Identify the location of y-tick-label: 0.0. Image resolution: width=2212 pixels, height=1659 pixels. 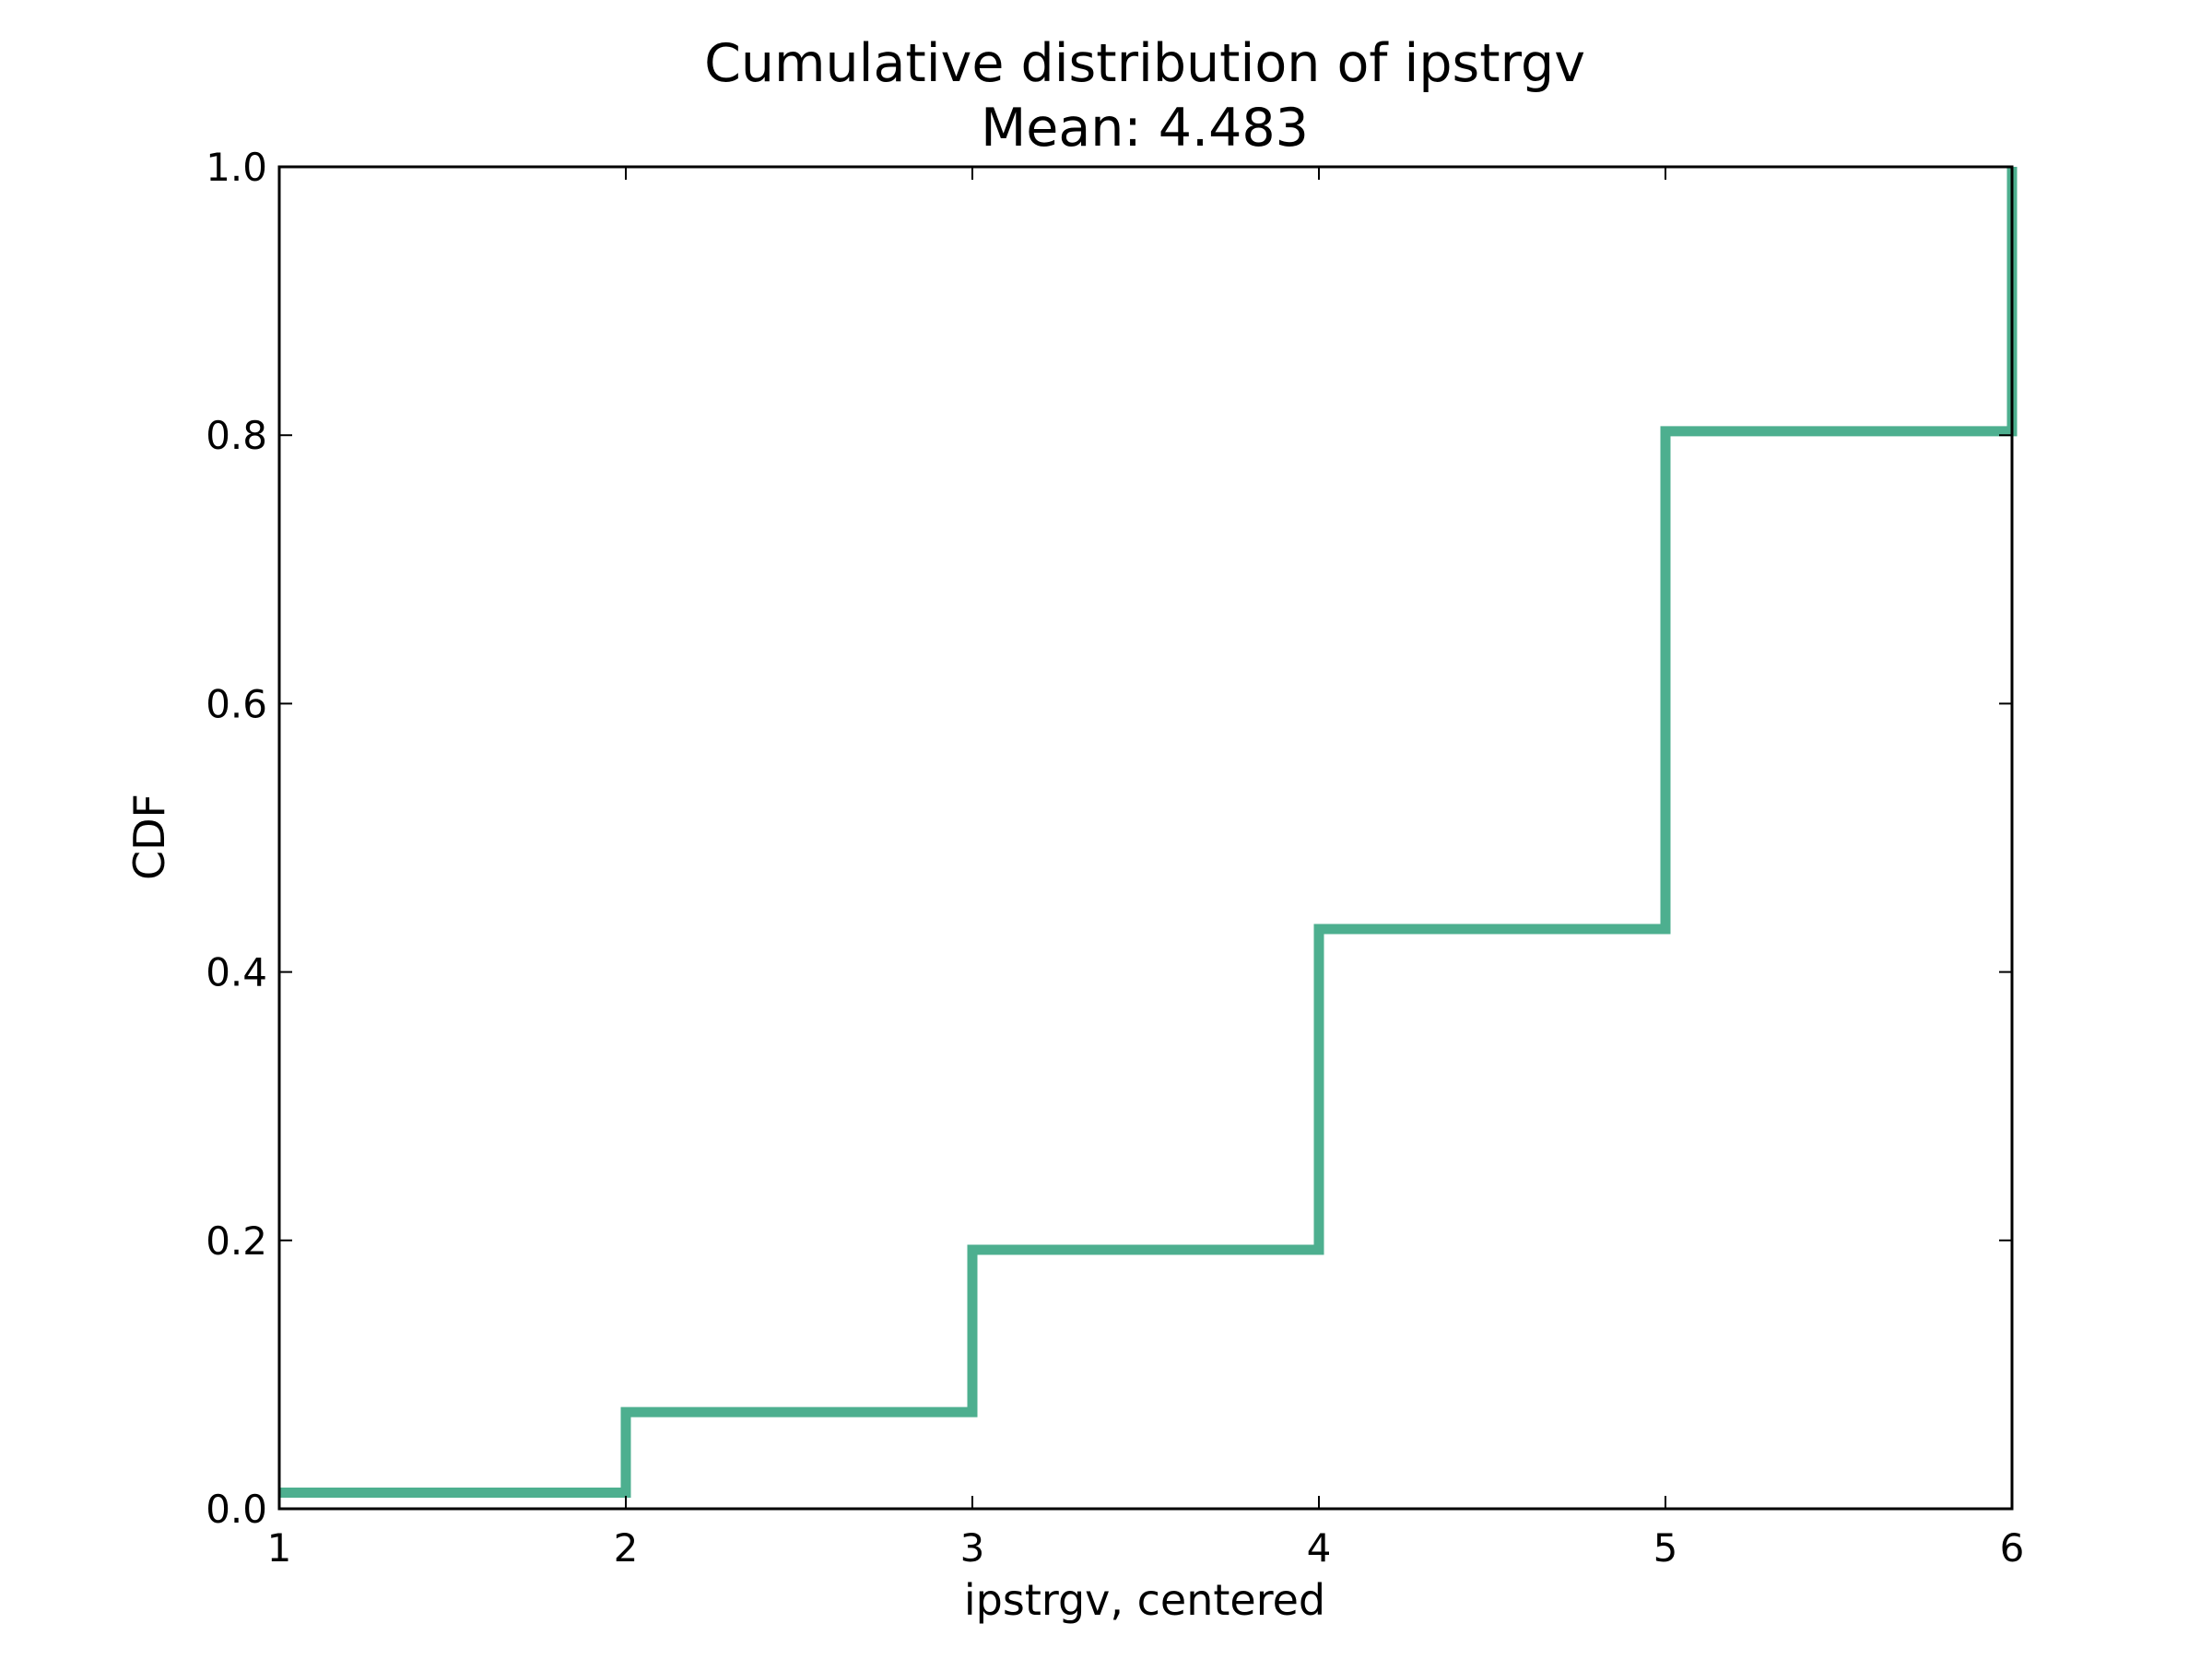
(236, 1509).